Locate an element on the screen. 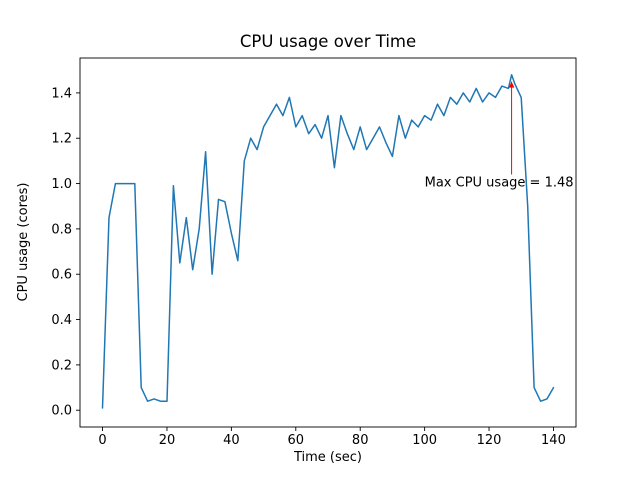 The height and width of the screenshot is (480, 640). y-axis-label: CPU usage (cores) is located at coordinates (23, 242).